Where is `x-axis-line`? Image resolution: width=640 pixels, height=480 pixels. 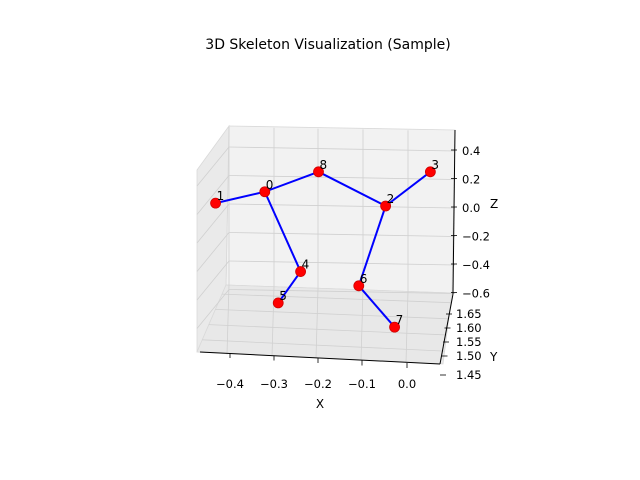 x-axis-line is located at coordinates (320, 358).